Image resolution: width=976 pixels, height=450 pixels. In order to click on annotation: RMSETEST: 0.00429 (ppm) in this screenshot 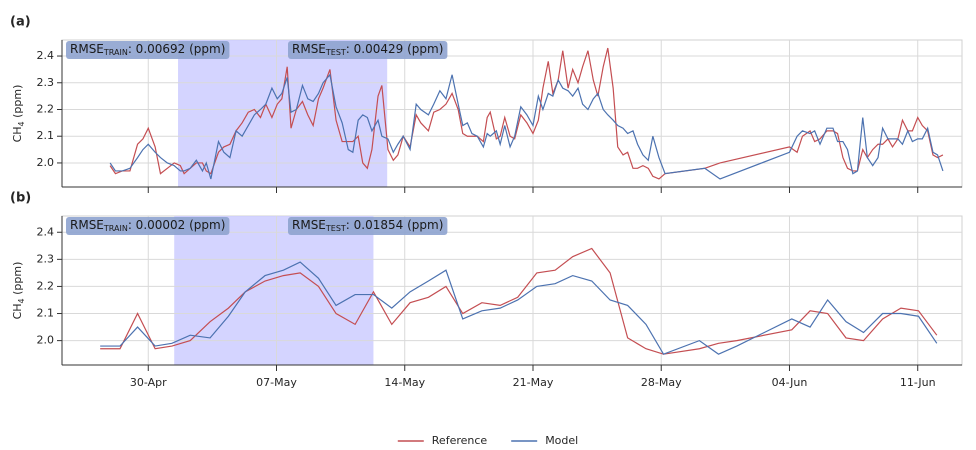, I will do `click(368, 50)`.